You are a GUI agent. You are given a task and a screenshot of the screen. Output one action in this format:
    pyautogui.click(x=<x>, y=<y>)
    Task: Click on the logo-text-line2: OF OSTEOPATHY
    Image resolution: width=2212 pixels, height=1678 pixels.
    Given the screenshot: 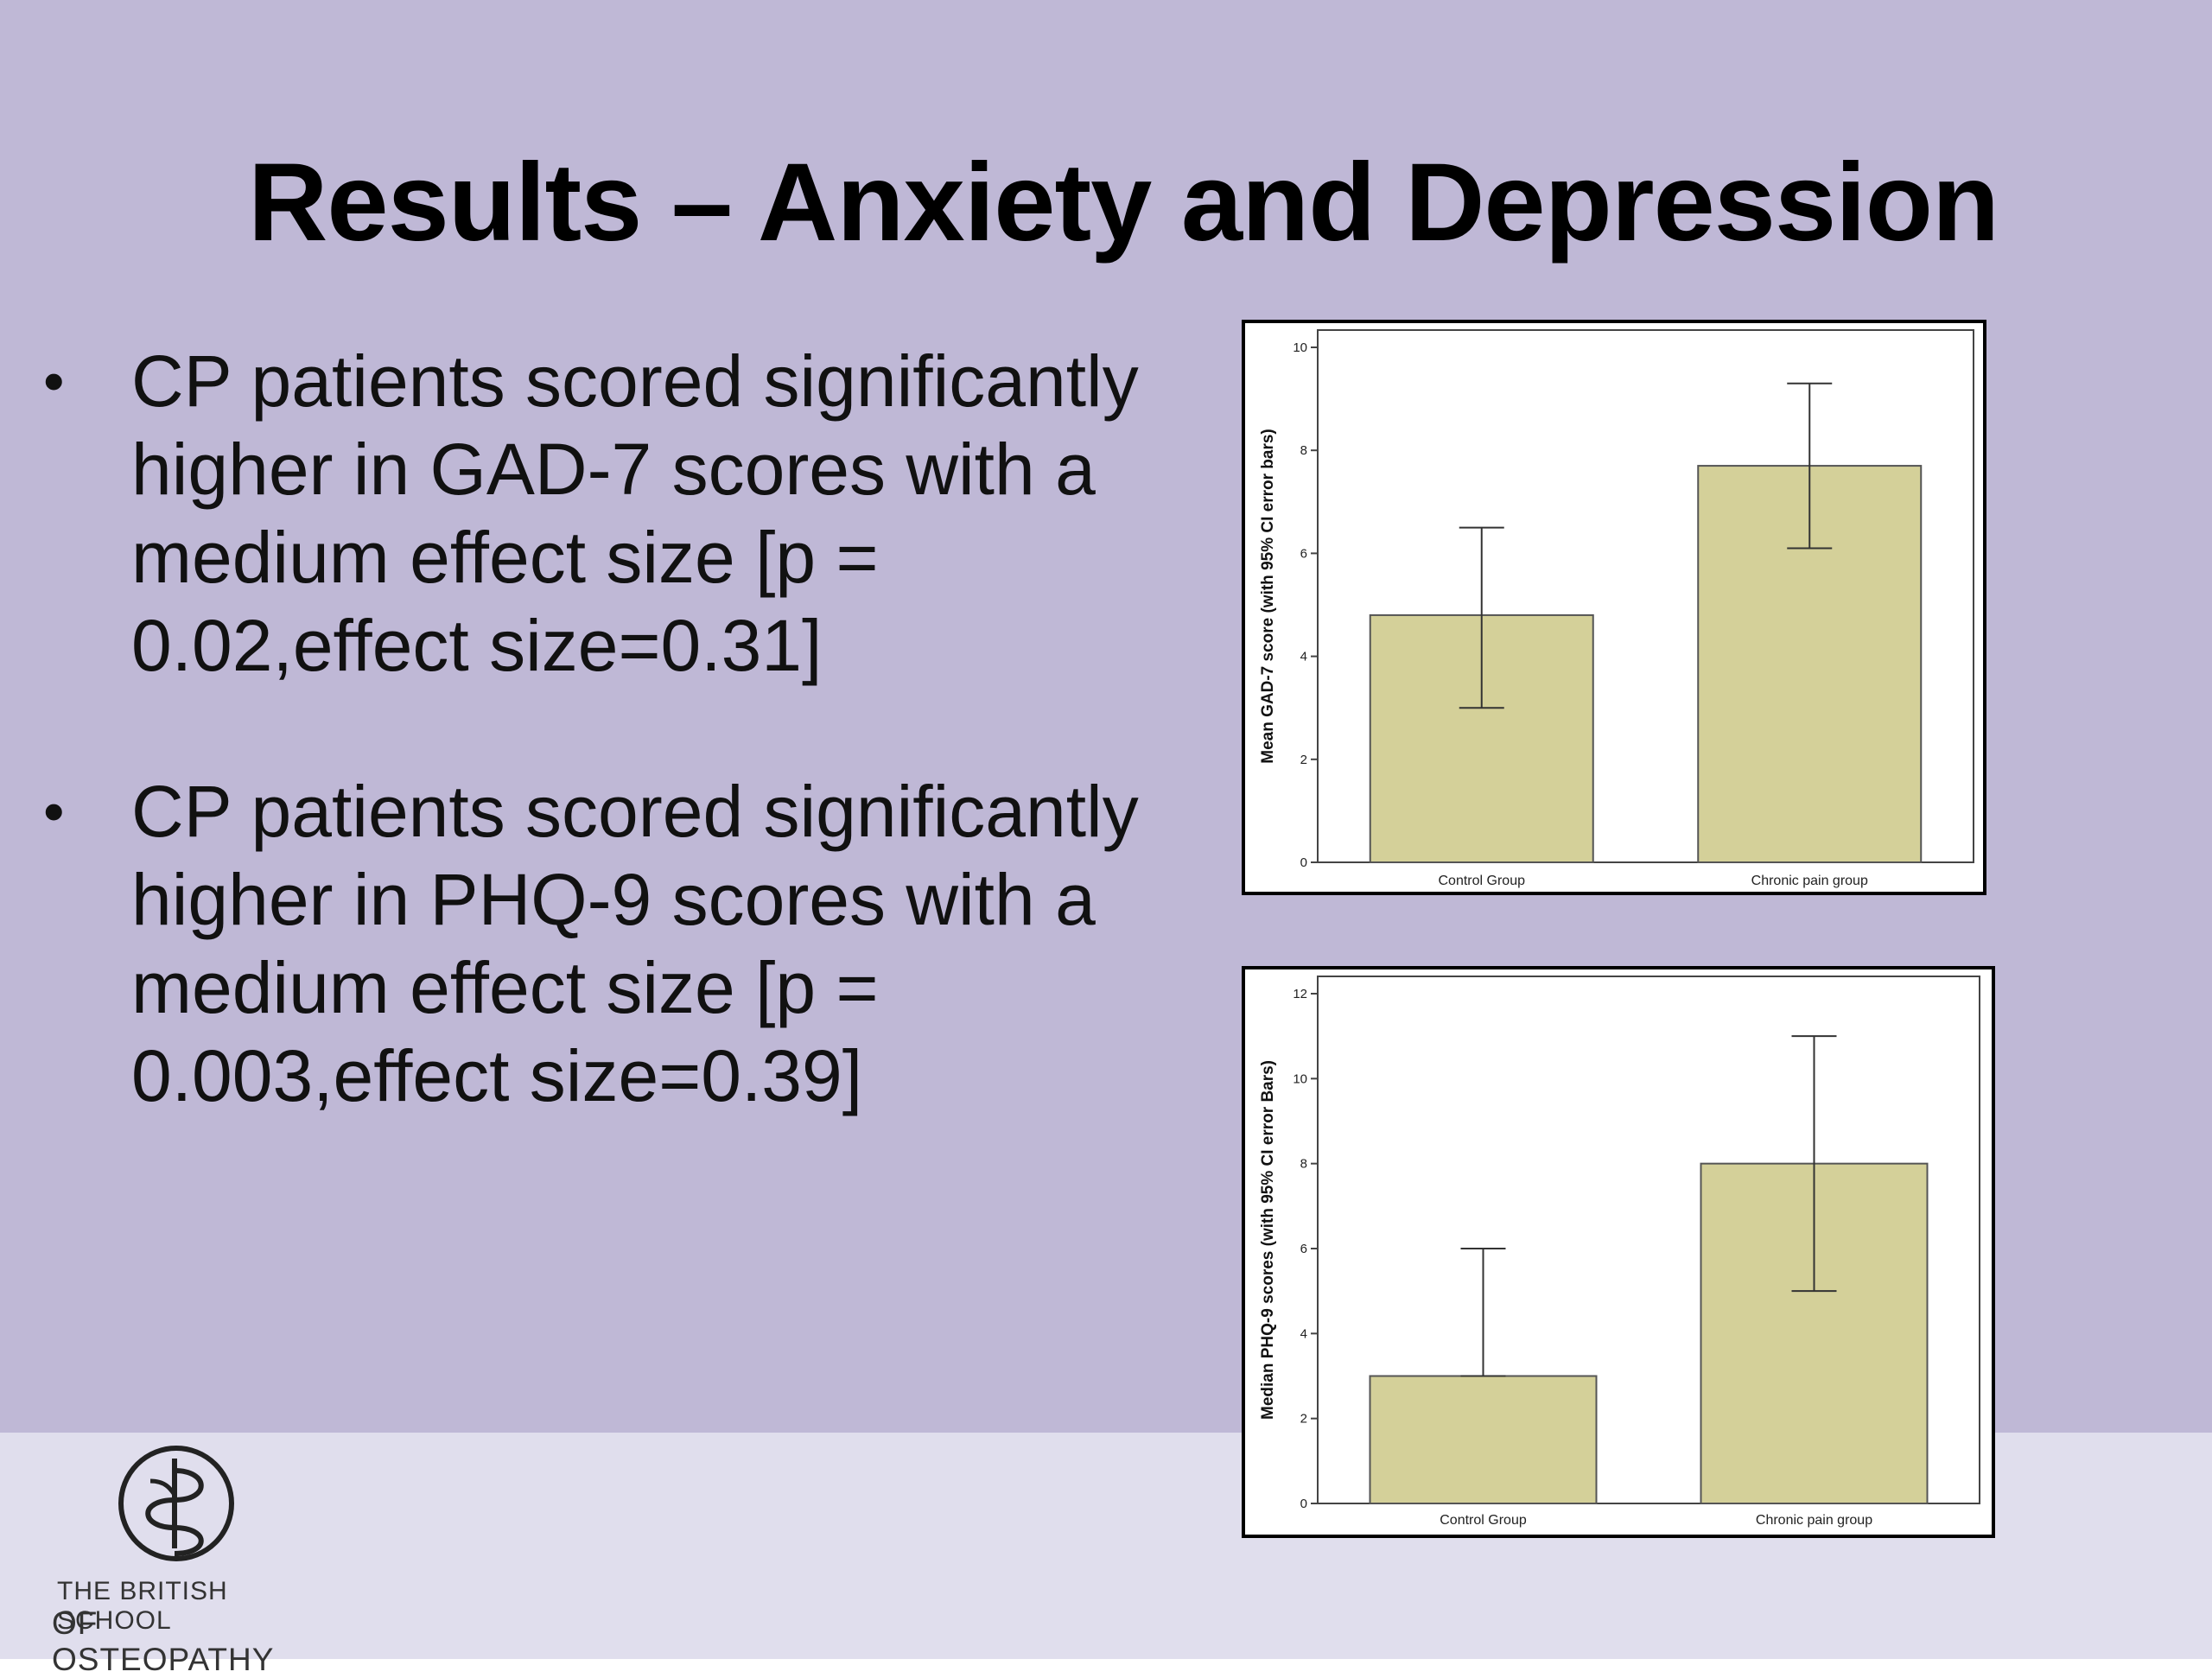 What is the action you would take?
    pyautogui.click(x=163, y=1641)
    